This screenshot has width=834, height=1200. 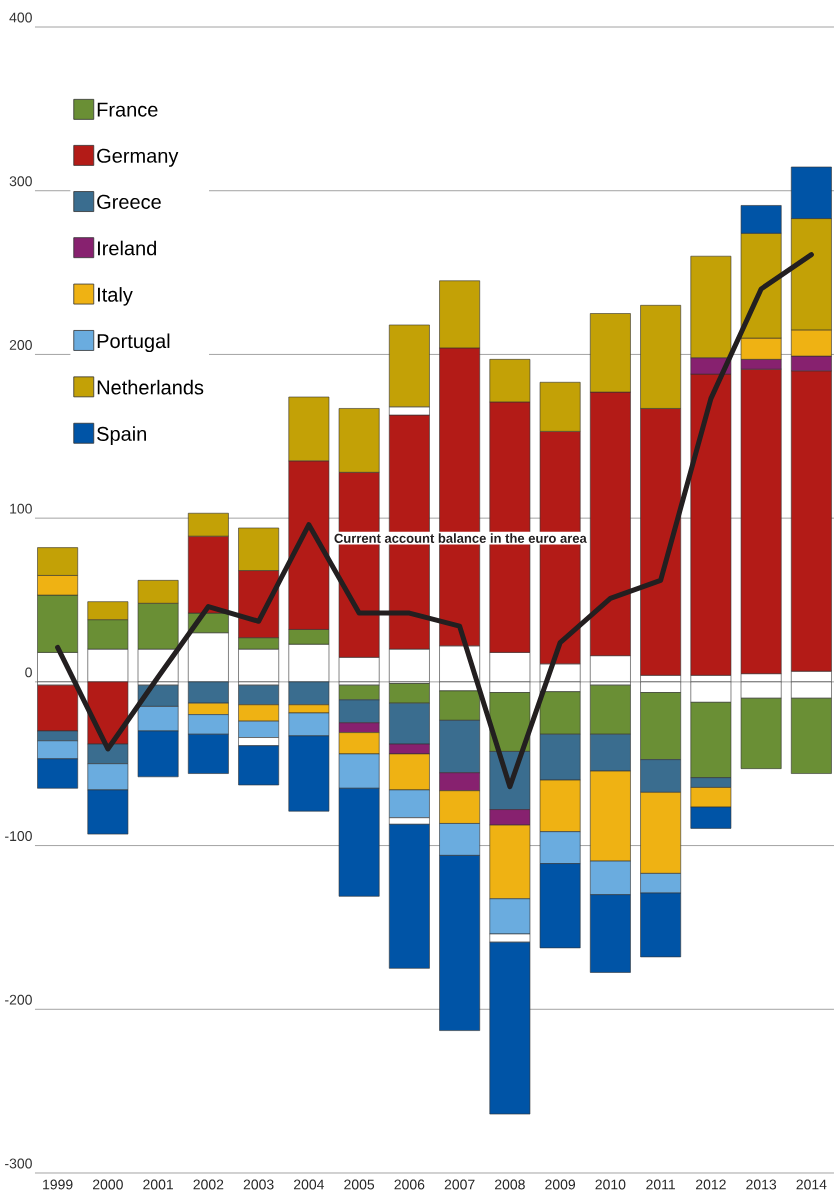 I want to click on x-tick-label: 2006, so click(x=409, y=1184).